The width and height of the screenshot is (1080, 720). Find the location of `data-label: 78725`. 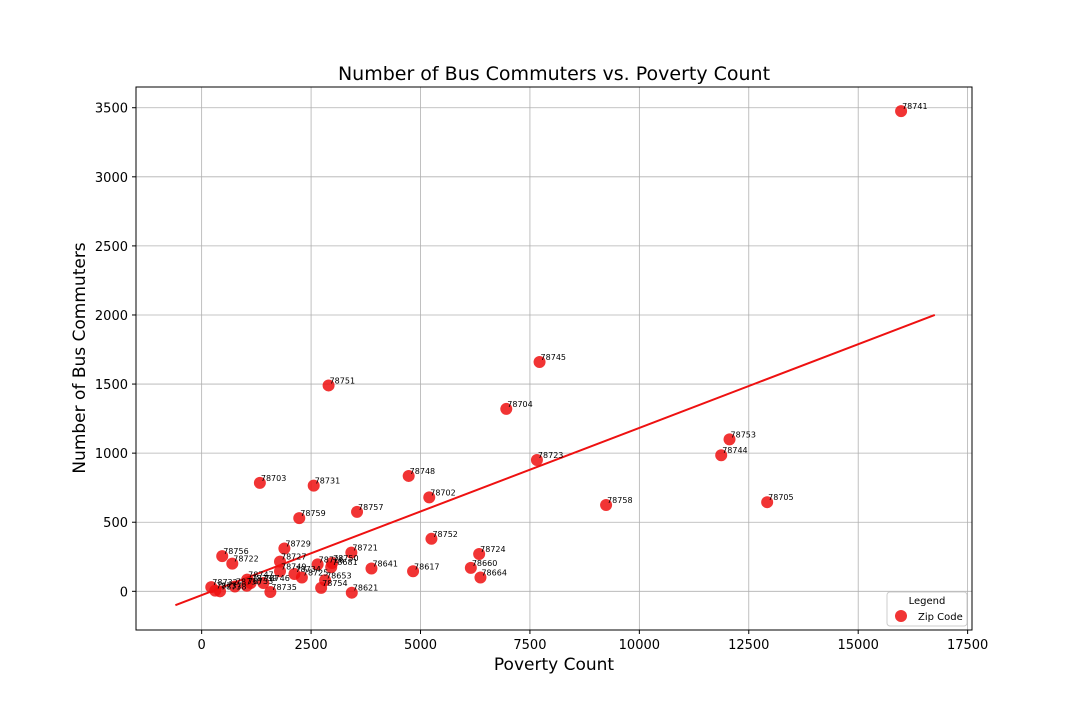

data-label: 78725 is located at coordinates (315, 572).